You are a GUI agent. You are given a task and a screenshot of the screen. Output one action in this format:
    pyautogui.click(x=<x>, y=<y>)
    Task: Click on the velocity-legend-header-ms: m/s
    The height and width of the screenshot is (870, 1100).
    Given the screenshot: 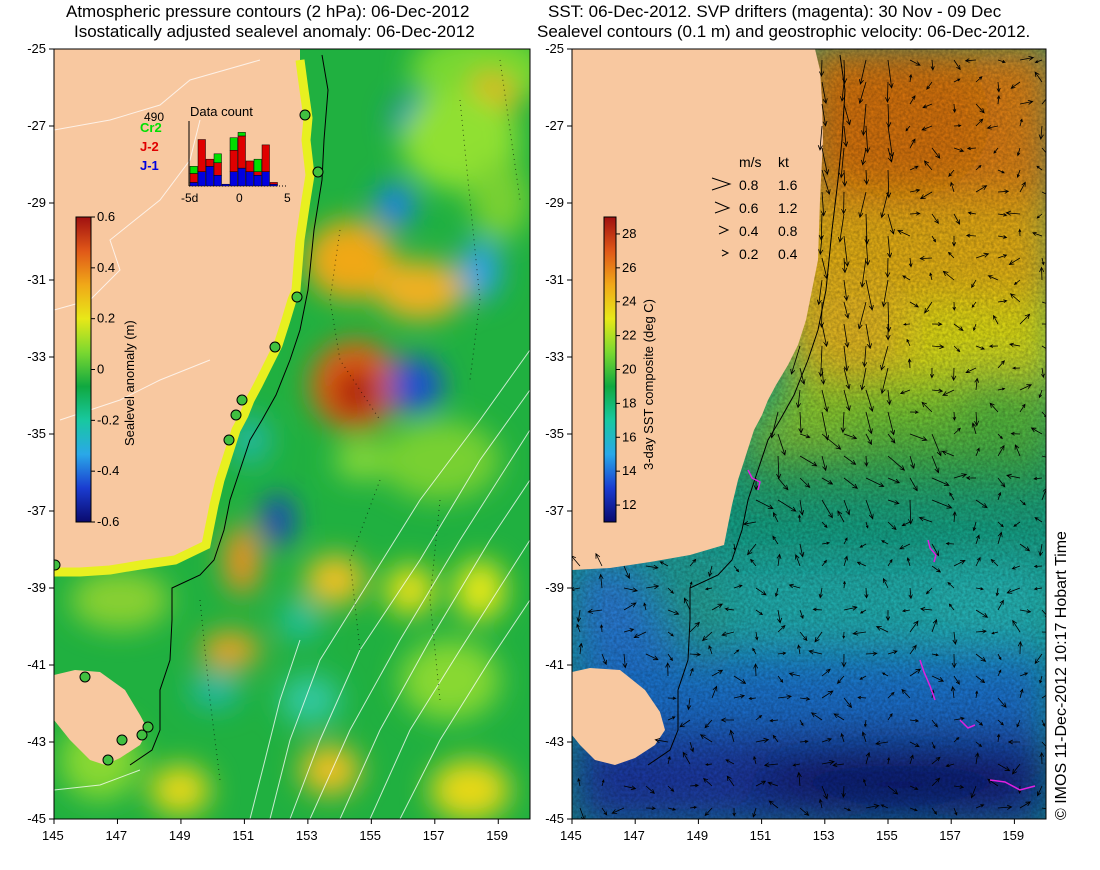 What is the action you would take?
    pyautogui.click(x=750, y=162)
    